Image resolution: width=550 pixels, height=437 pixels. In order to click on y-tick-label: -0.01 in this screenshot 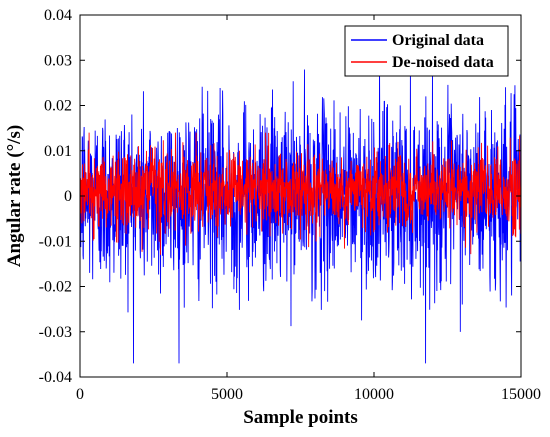, I will do `click(55, 241)`.